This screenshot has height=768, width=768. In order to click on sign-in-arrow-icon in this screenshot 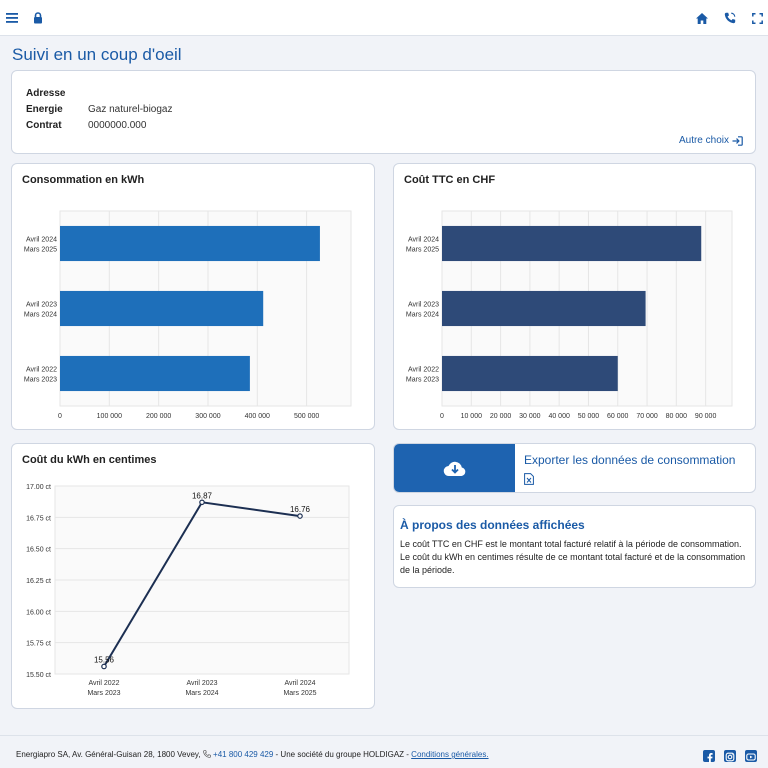, I will do `click(737, 140)`.